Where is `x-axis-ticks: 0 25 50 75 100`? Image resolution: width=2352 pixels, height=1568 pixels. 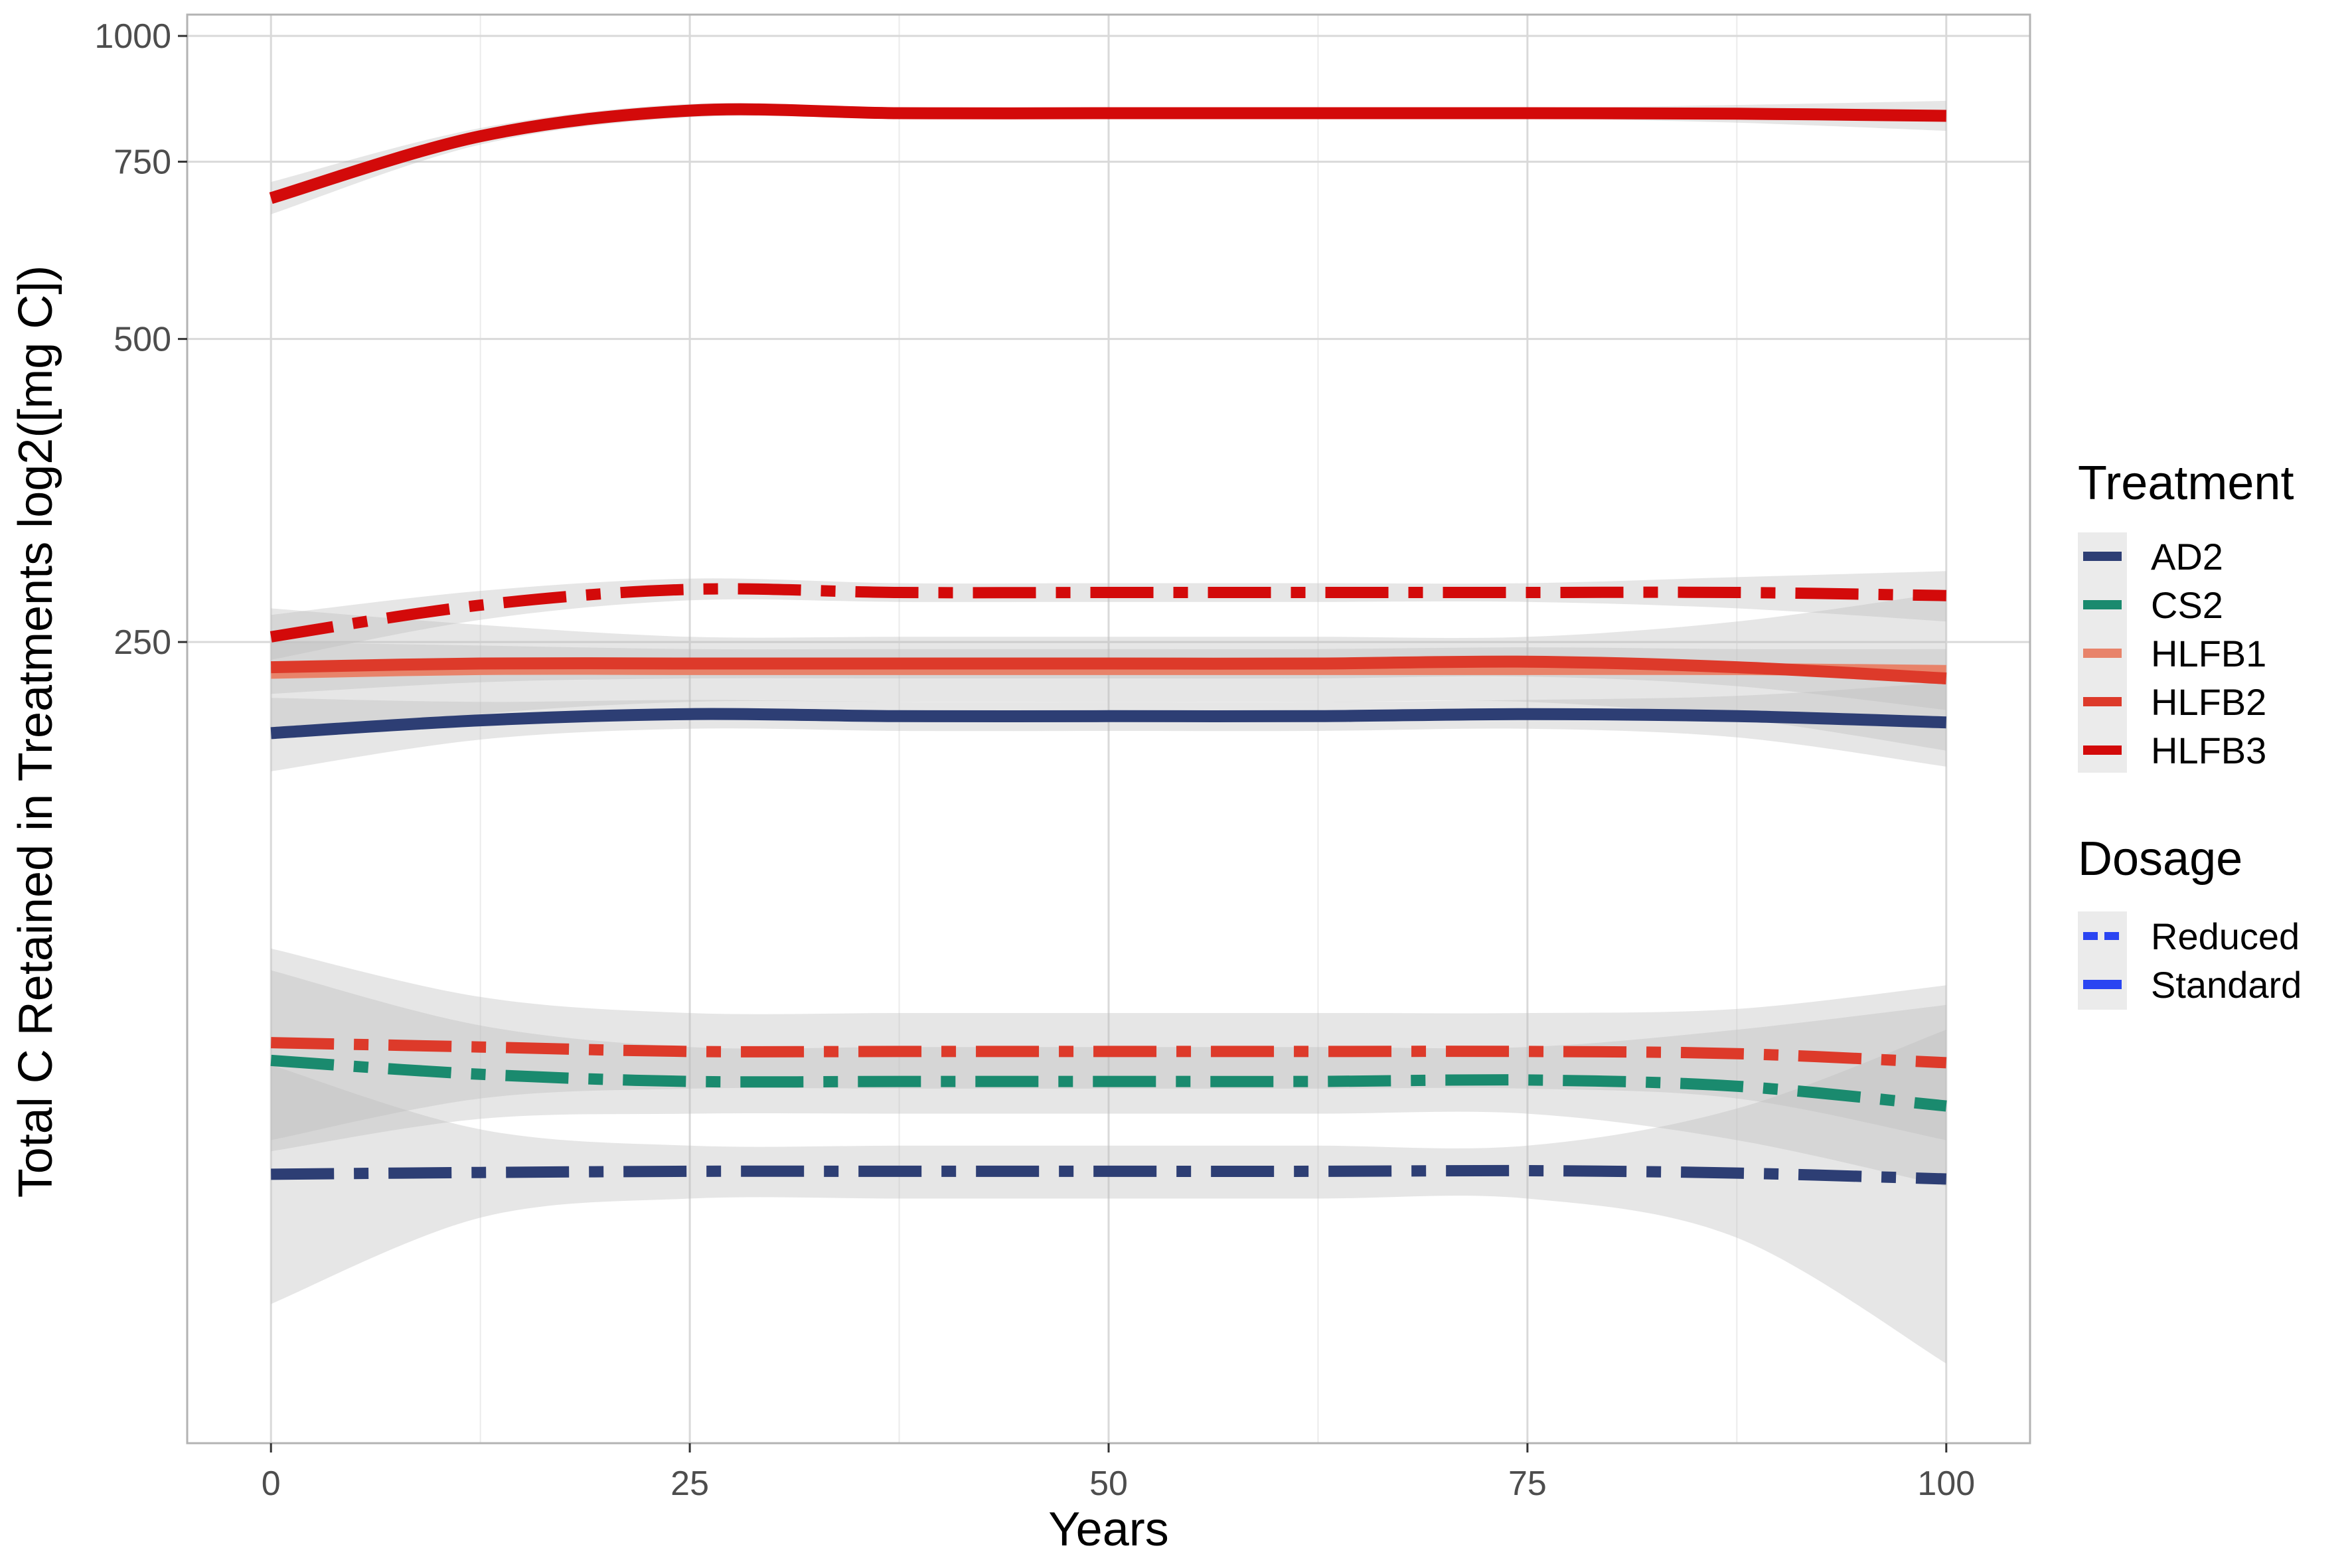 x-axis-ticks: 0 25 50 75 100 is located at coordinates (1119, 1473).